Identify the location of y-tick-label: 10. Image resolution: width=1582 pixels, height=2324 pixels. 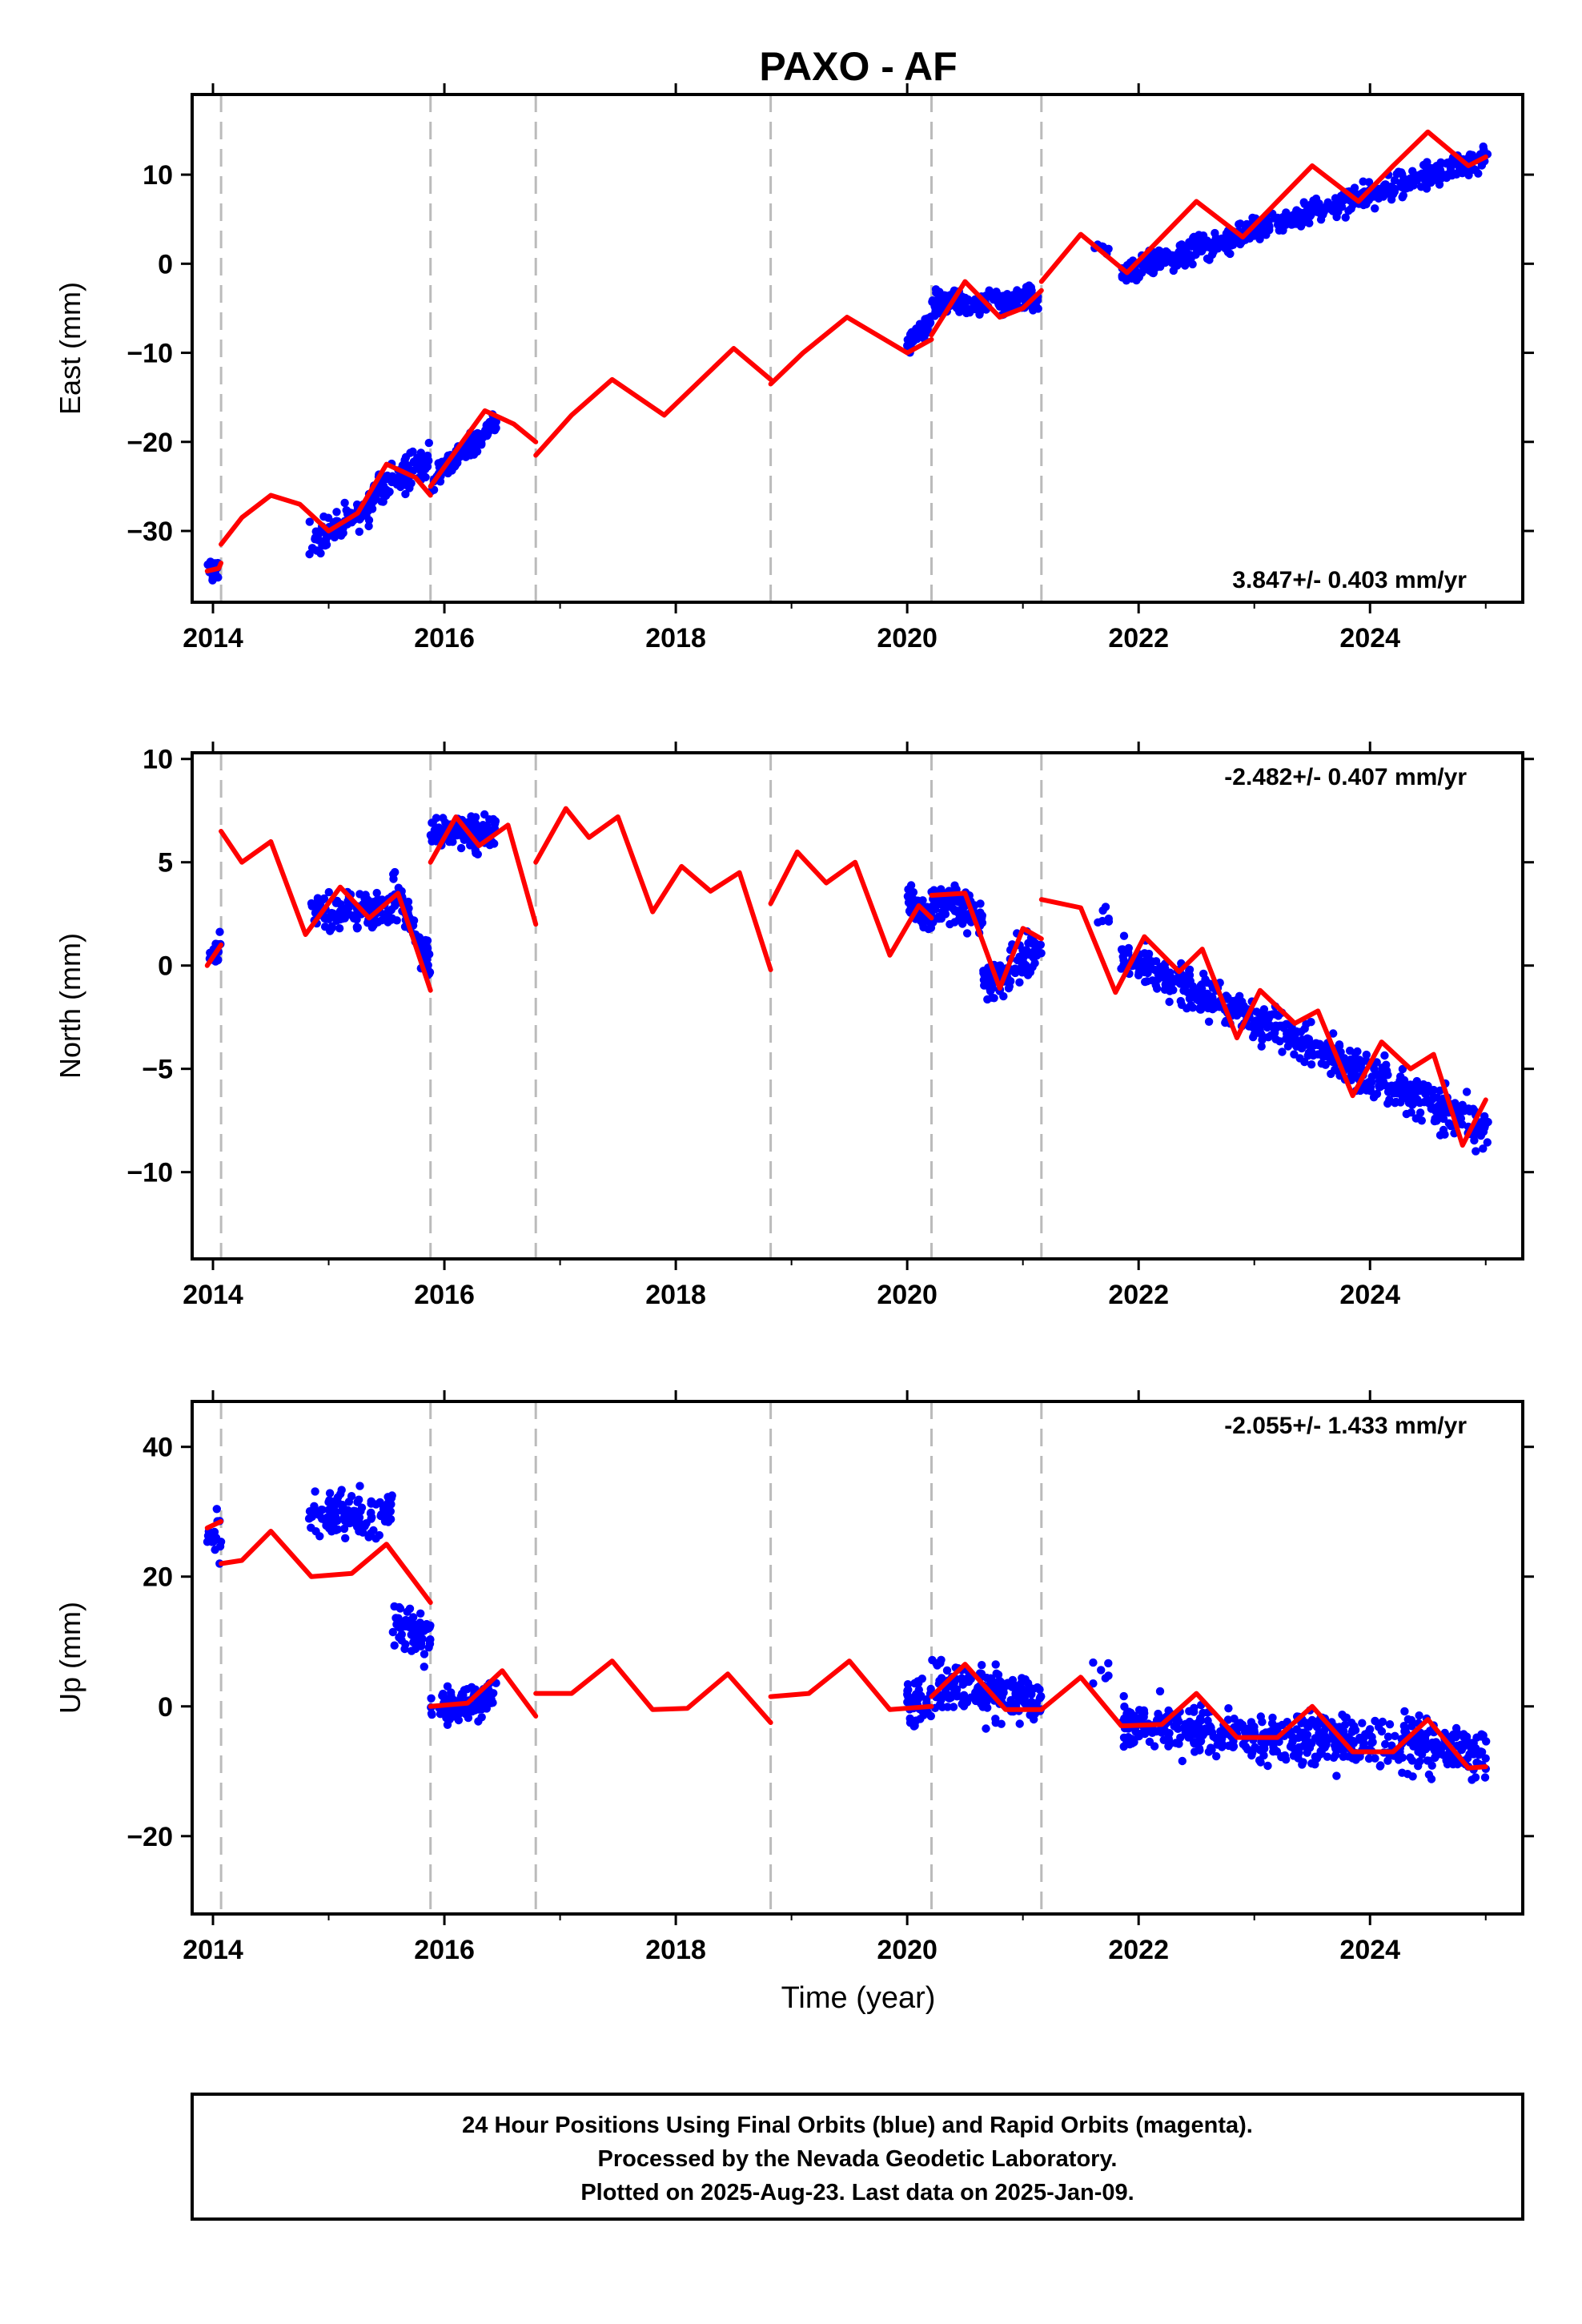
(158, 175).